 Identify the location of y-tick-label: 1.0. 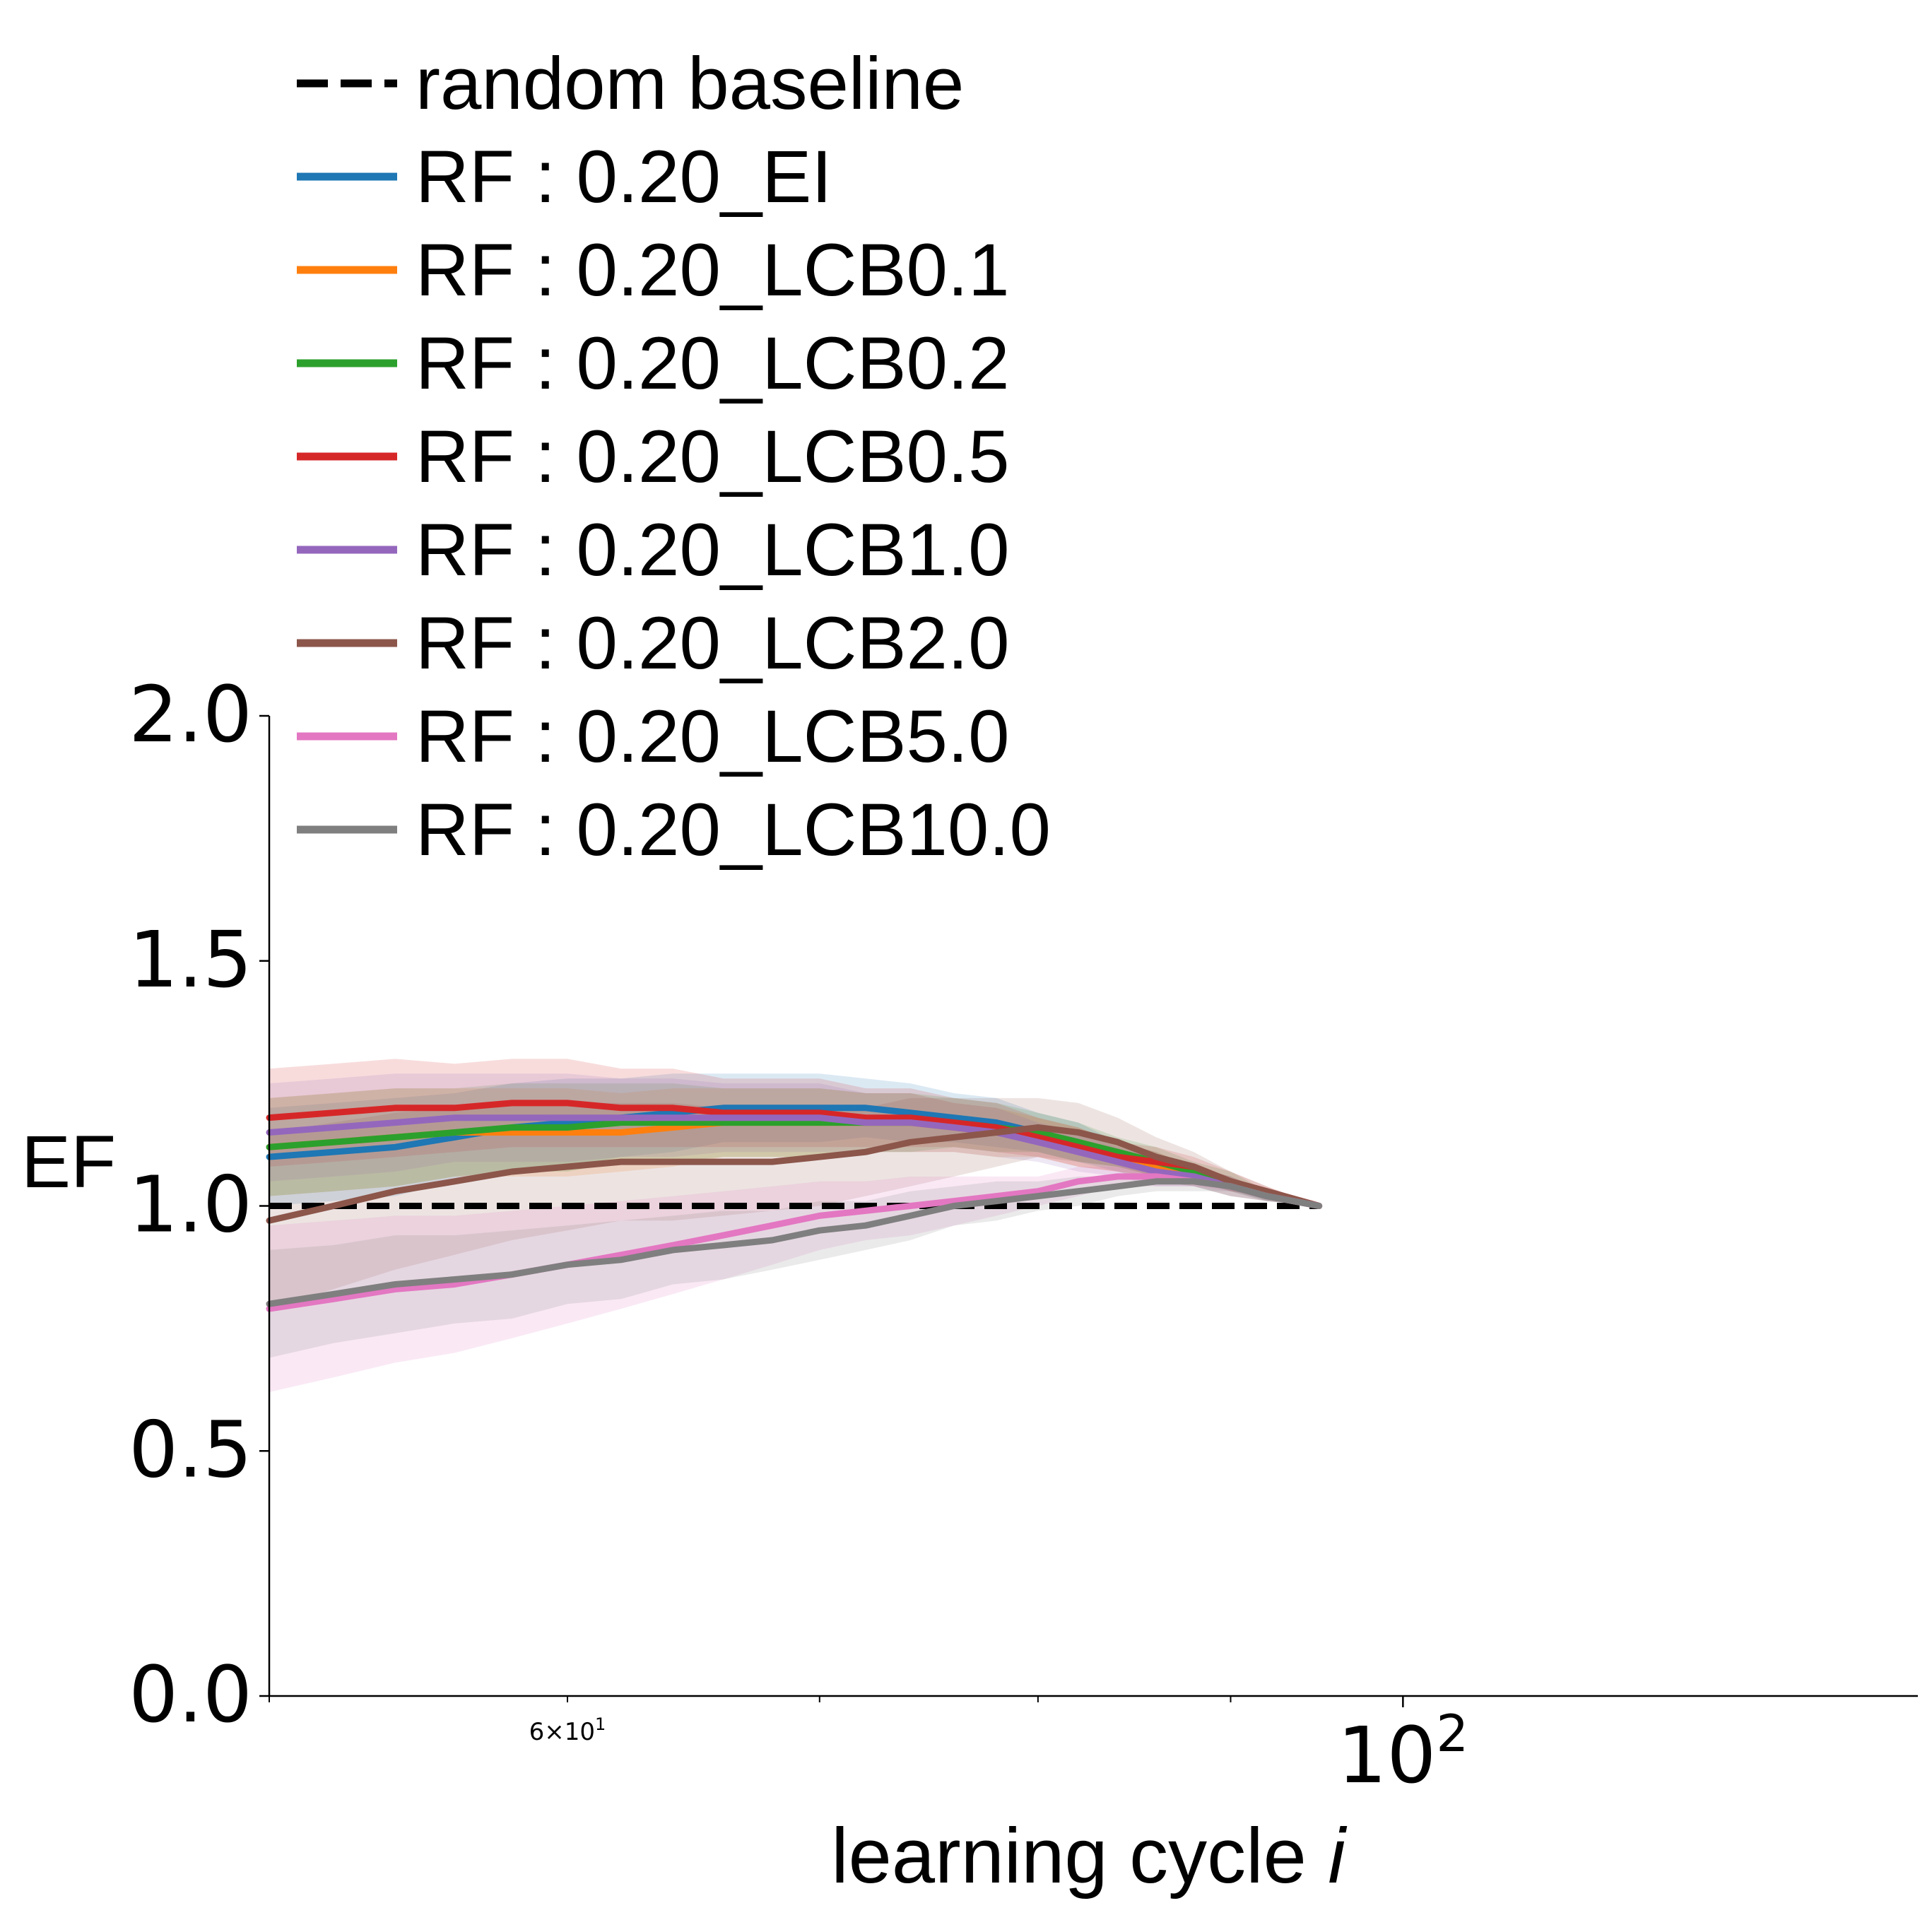
(191, 1205).